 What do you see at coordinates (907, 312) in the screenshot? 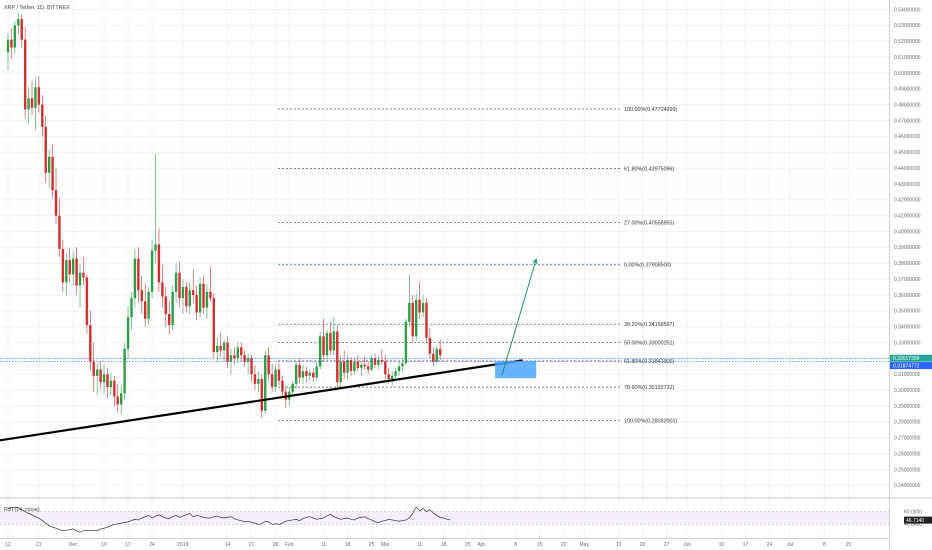
I see `price-tick-label: 0.35000000` at bounding box center [907, 312].